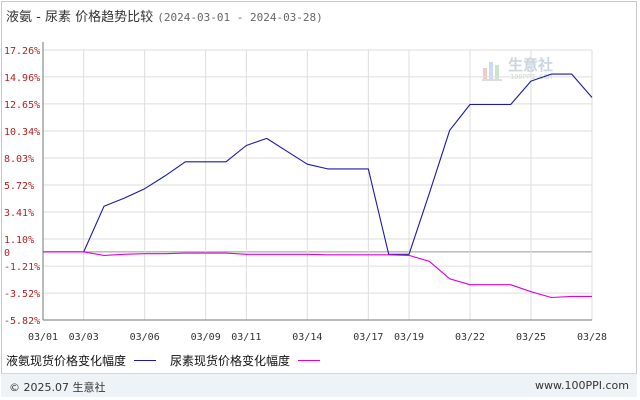 This screenshot has height=400, width=640. Describe the element at coordinates (19, 186) in the screenshot. I see `y-tick-label: 5.72%` at that location.